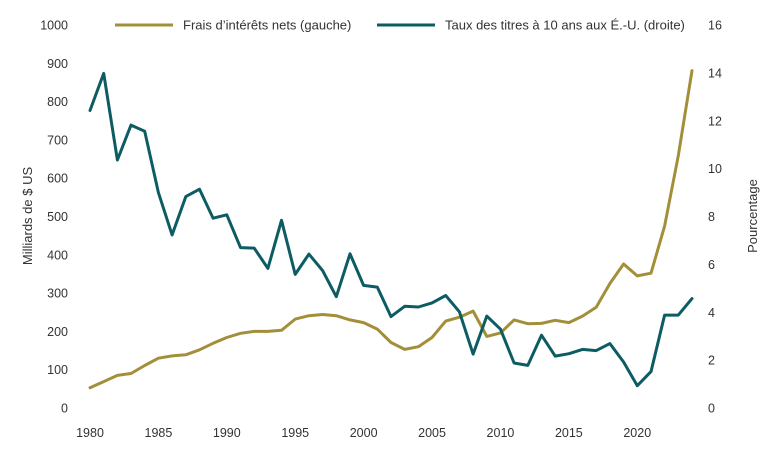  I want to click on x-tick-label: 2010, so click(501, 433).